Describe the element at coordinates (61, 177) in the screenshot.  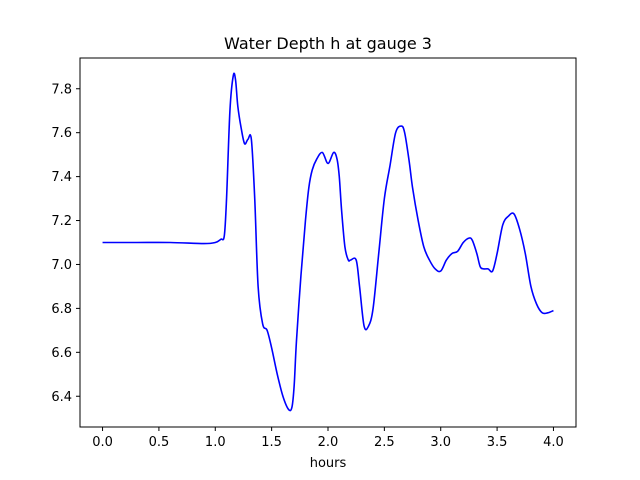
I see `y-tick-label: 7.4` at that location.